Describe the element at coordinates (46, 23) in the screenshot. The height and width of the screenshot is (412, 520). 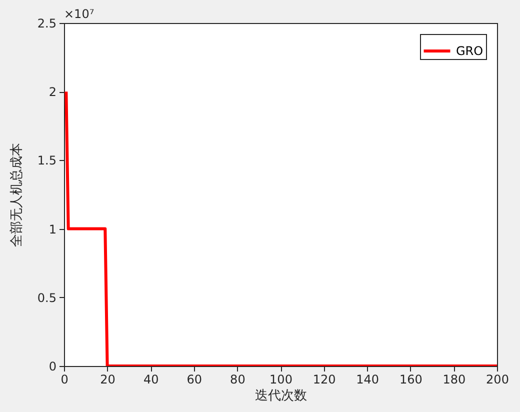
I see `y-tick-label: 2.5` at that location.